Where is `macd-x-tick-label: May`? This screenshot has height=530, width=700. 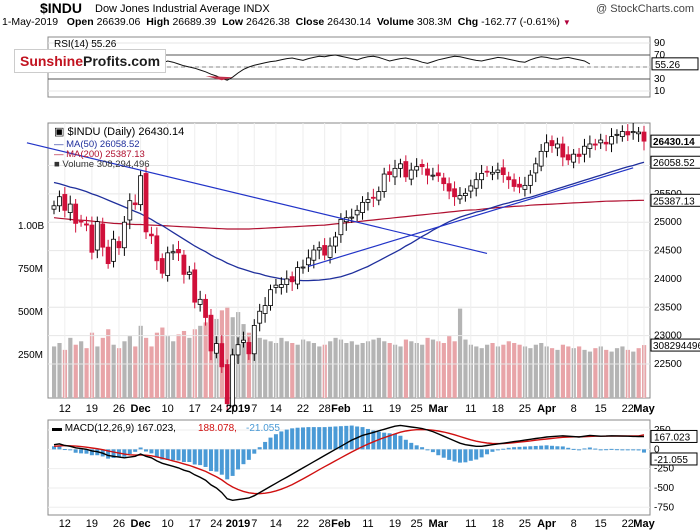
macd-x-tick-label: May is located at coordinates (644, 524).